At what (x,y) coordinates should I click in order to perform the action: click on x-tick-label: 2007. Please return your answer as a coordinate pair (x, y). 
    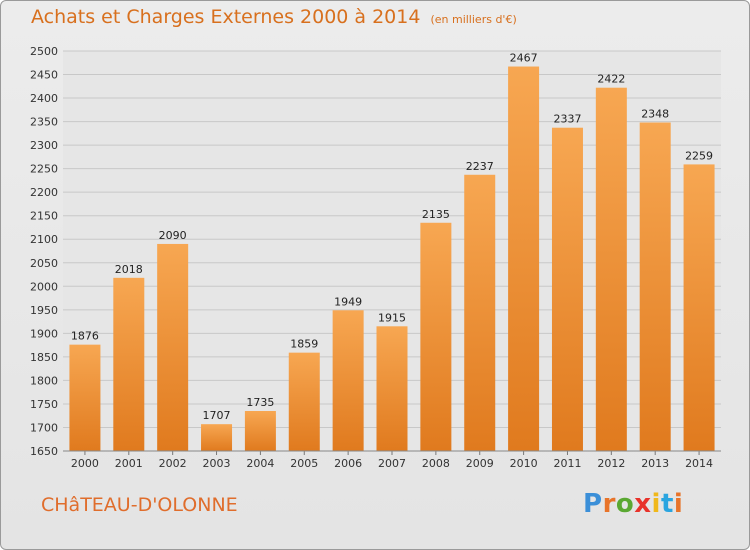
    Looking at the image, I should click on (392, 463).